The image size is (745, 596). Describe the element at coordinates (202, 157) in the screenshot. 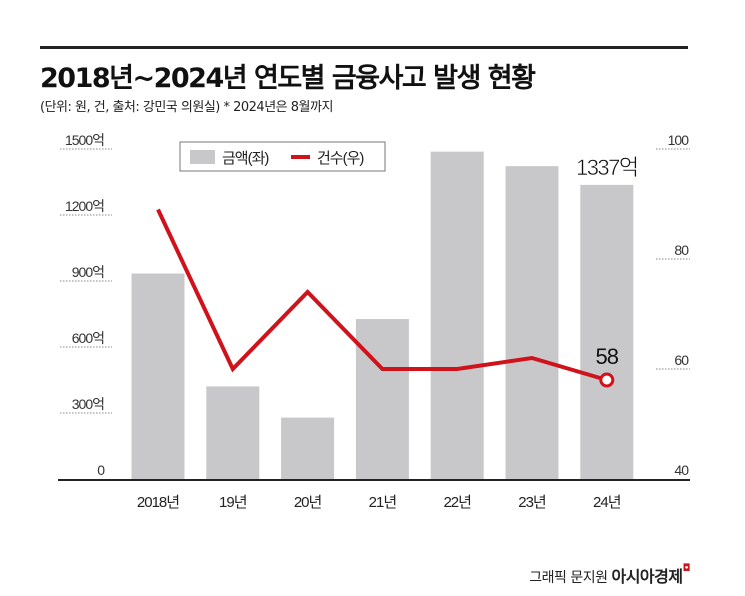

I see `legend-bar-swatch` at that location.